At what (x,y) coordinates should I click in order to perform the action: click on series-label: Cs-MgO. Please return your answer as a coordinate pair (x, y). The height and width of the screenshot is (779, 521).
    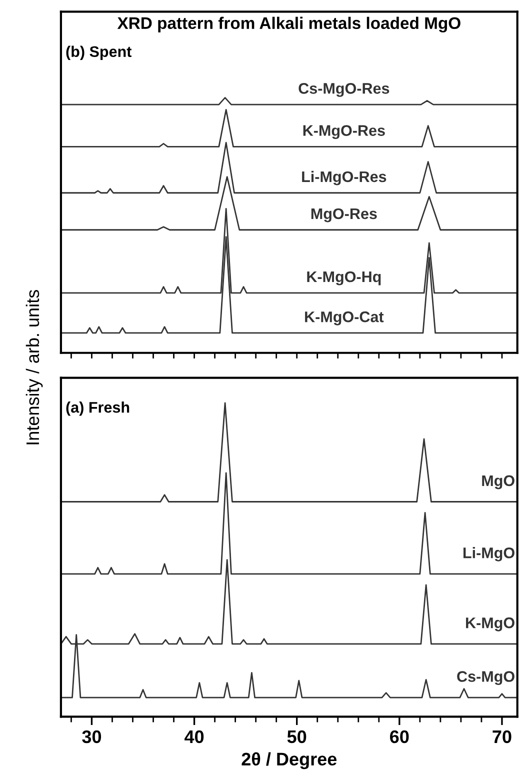
    Looking at the image, I should click on (485, 678).